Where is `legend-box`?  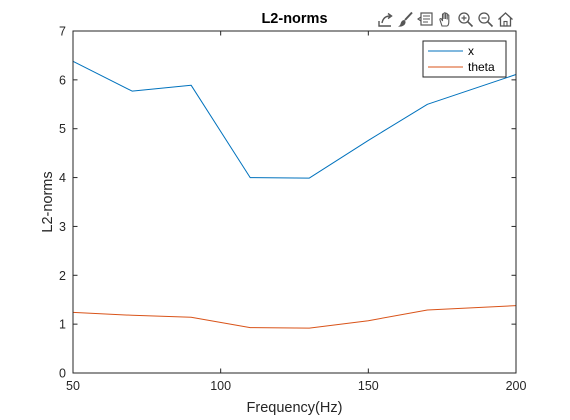
legend-box is located at coordinates (464, 59).